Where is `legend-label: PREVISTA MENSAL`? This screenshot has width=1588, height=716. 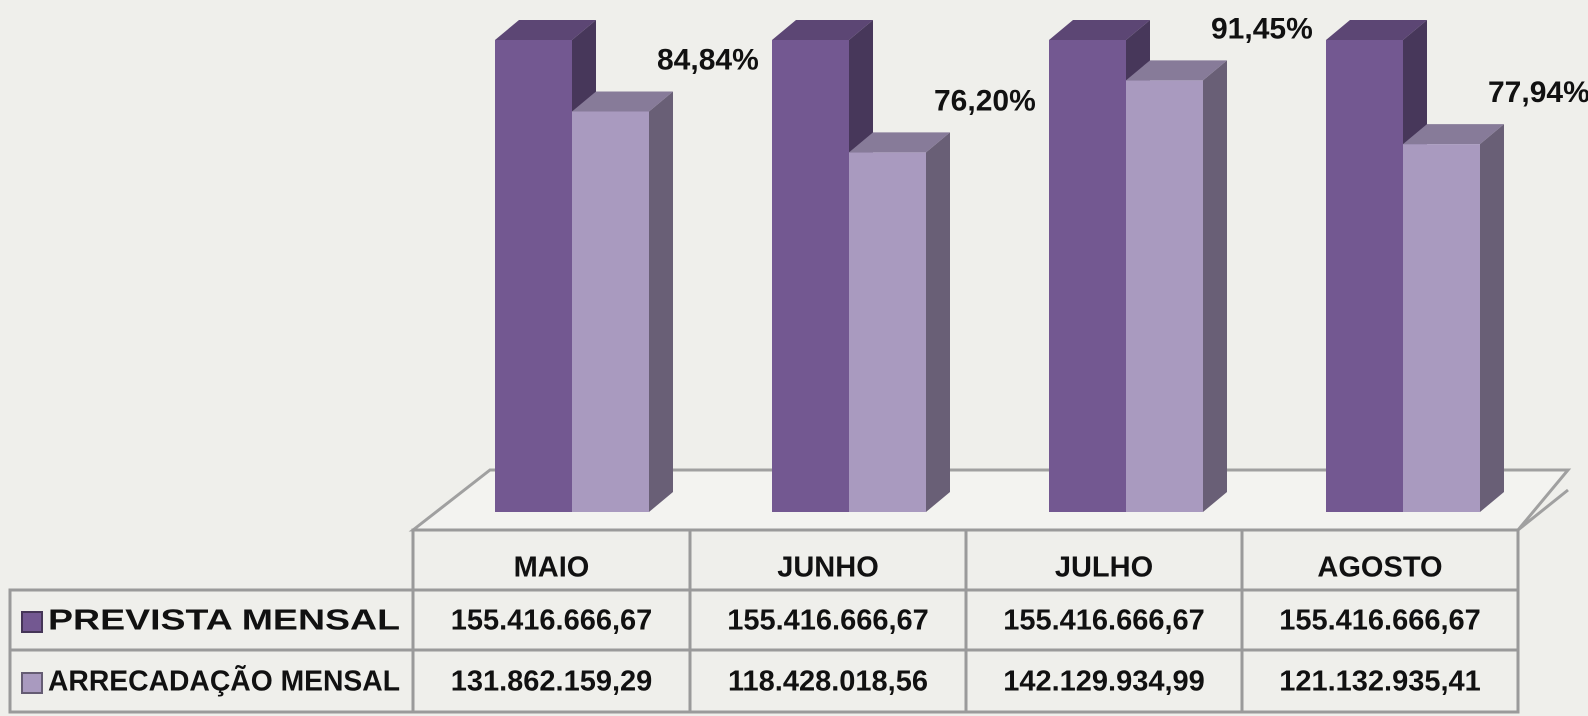
legend-label: PREVISTA MENSAL is located at coordinates (224, 621).